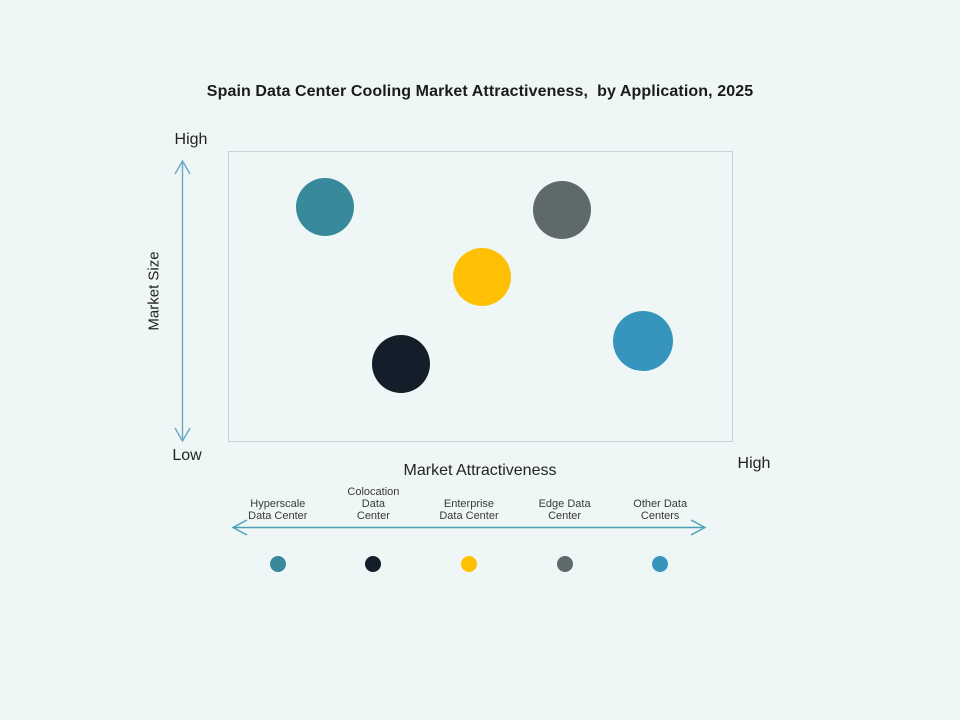 This screenshot has width=960, height=720. Describe the element at coordinates (182, 301) in the screenshot. I see `y-axis-arrow` at that location.